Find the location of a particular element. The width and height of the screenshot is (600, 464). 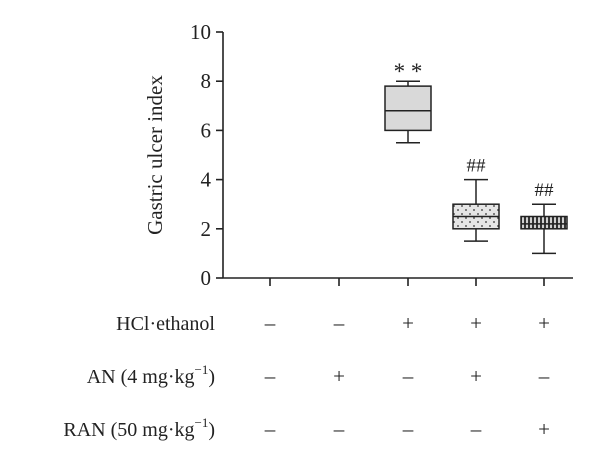

y-tick-label: 0 is located at coordinates (206, 278).